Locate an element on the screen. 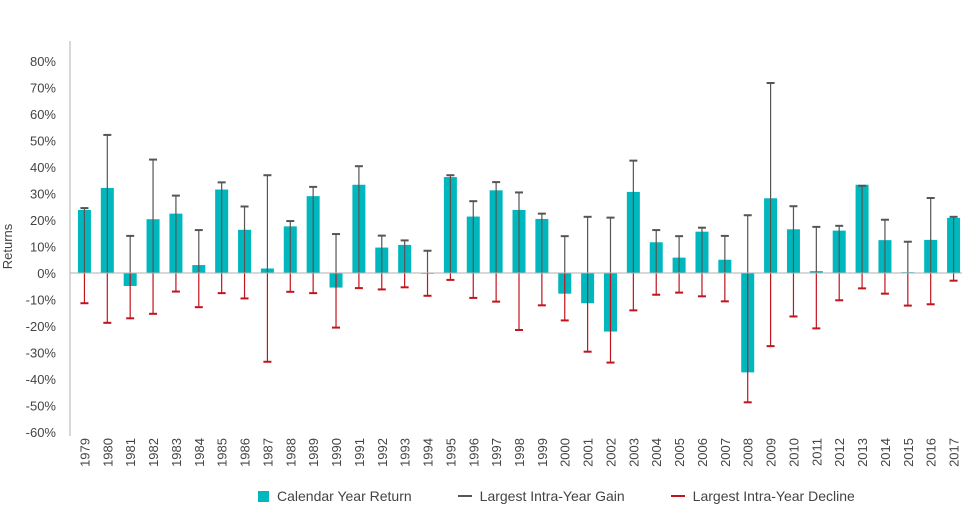 The image size is (965, 513). legend-swatch-gray is located at coordinates (464, 496).